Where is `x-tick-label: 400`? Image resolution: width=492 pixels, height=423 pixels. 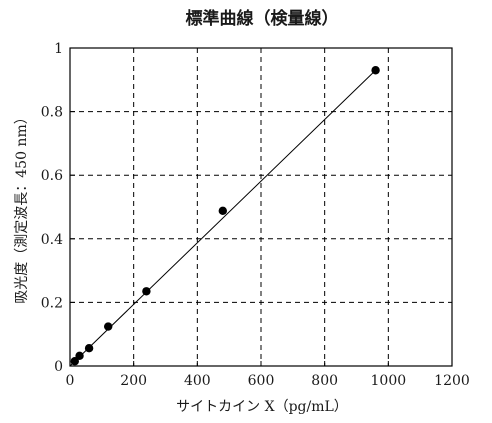 x-tick-label: 400 is located at coordinates (197, 381).